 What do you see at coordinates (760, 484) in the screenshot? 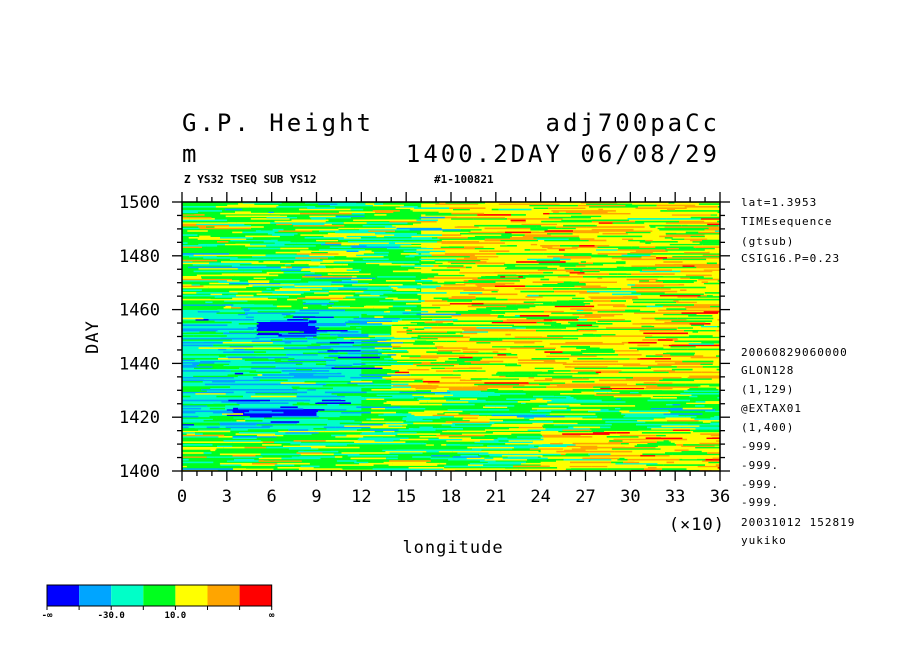
I see `info-line: -999.` at bounding box center [760, 484].